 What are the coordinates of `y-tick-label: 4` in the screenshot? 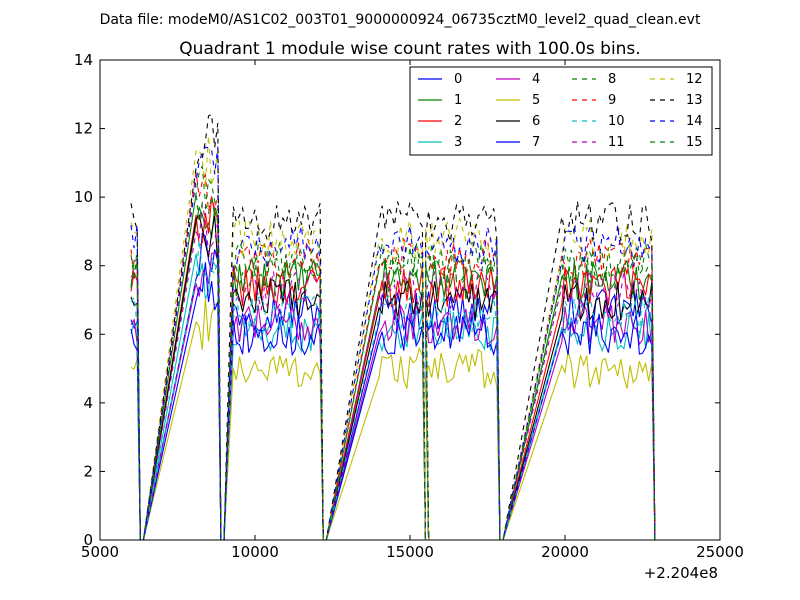 It's located at (88, 403).